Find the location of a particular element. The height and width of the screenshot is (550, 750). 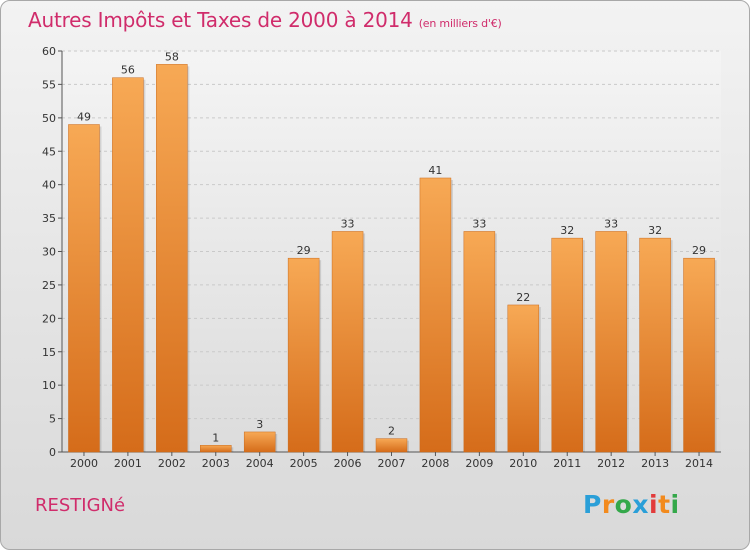

logo-letter: o is located at coordinates (623, 504).